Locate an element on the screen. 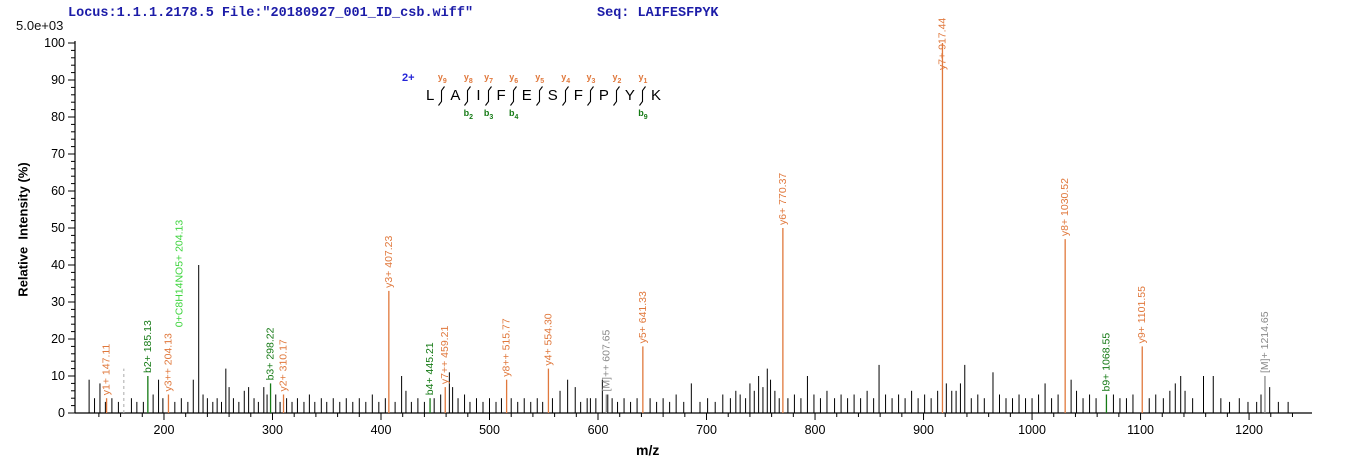 The width and height of the screenshot is (1362, 473). fragment-gap-2: y8 b2 is located at coordinates (468, 96).